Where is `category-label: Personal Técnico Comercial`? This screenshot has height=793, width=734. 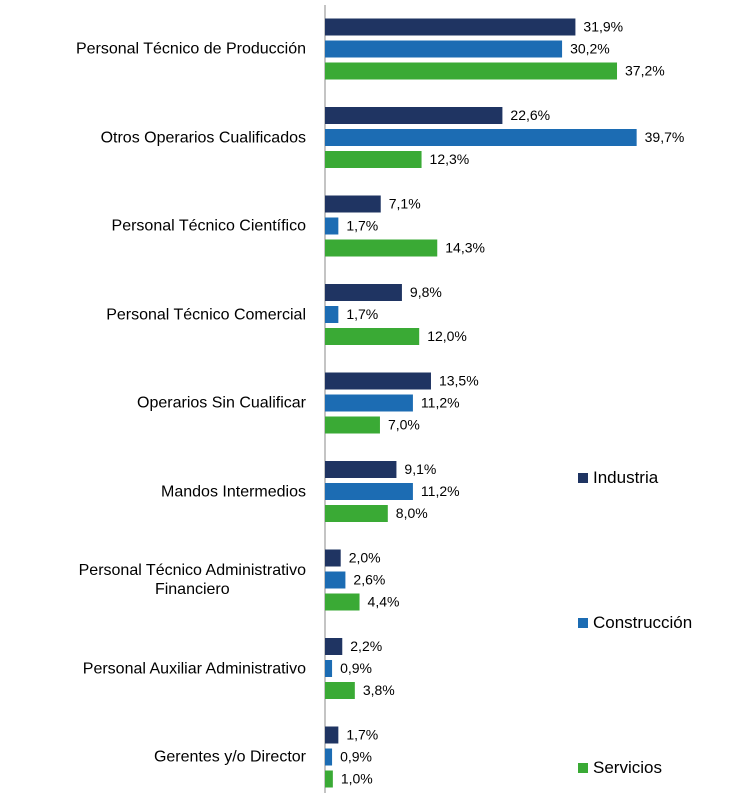 category-label: Personal Técnico Comercial is located at coordinates (153, 314).